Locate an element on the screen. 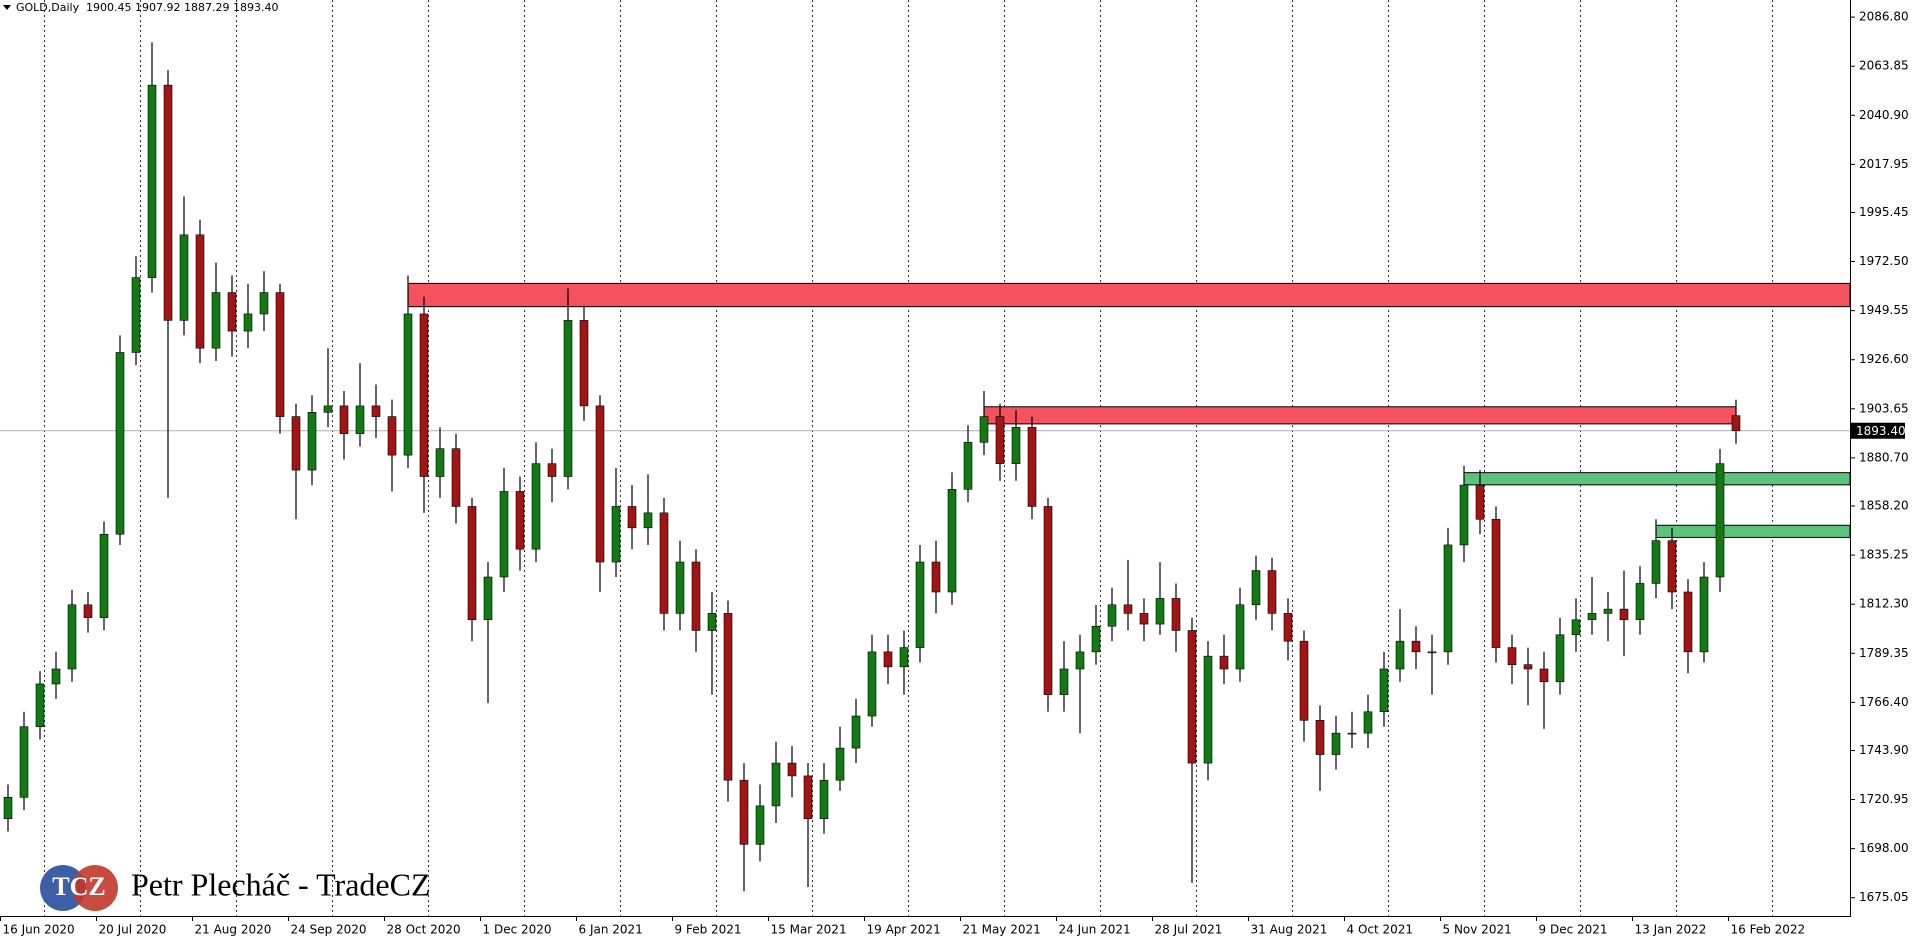  y-tick-label: 1812.30 is located at coordinates (1884, 604).